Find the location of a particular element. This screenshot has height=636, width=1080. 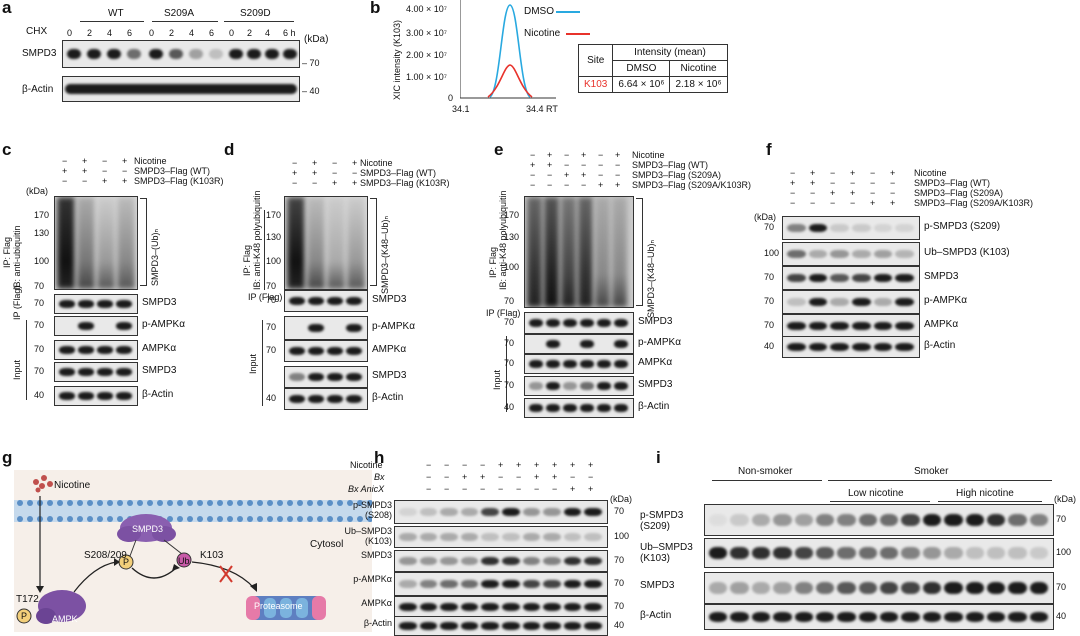

condition-label: SMPD3–Flag (K103R) is located at coordinates (179, 181).